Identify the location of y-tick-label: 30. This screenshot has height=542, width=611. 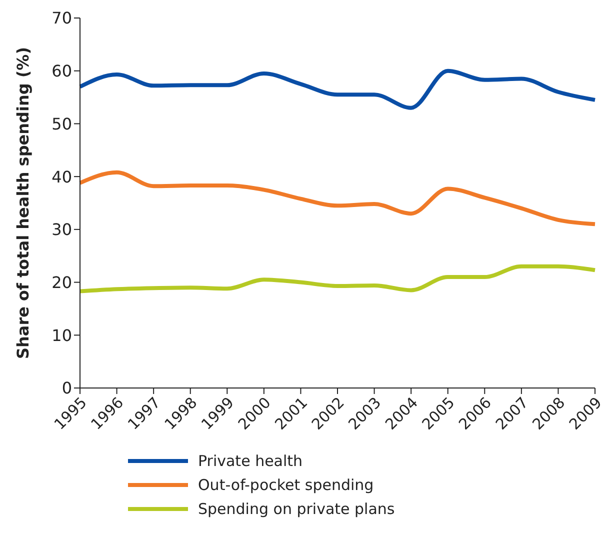
(62, 230).